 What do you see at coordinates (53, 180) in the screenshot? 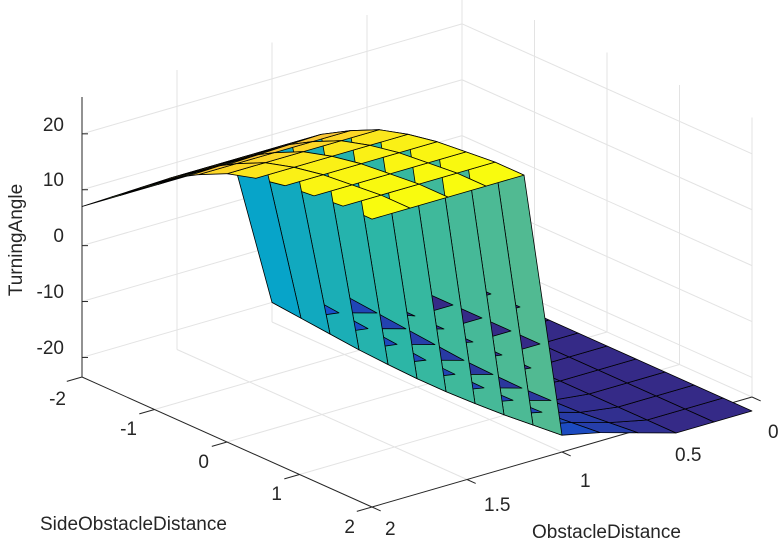
I see `z-tick-label: 10` at bounding box center [53, 180].